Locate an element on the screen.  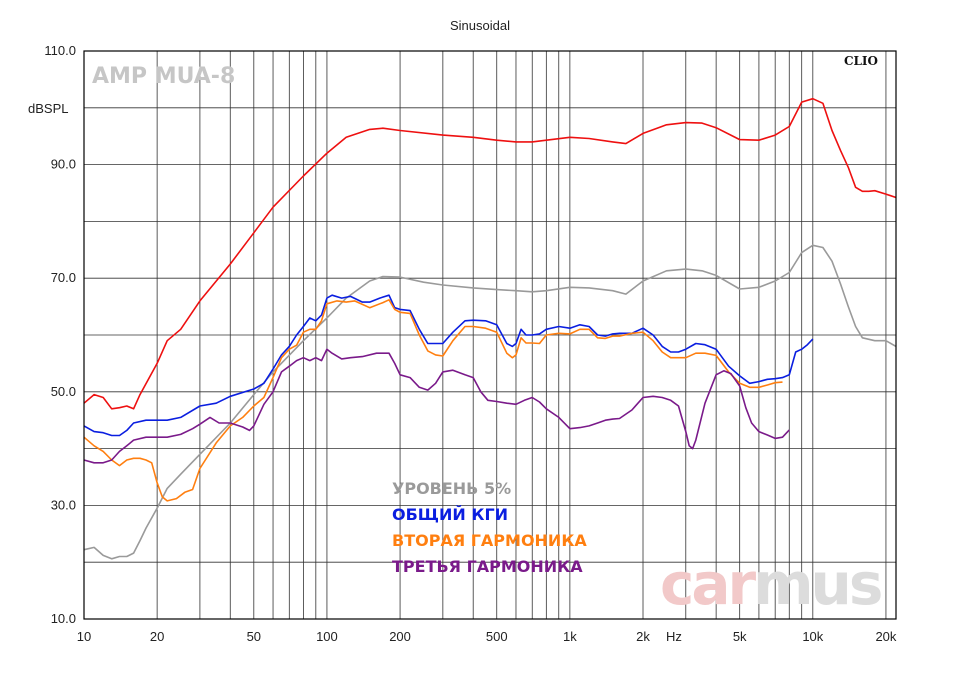
carmus-logo: carmus is located at coordinates (770, 584).